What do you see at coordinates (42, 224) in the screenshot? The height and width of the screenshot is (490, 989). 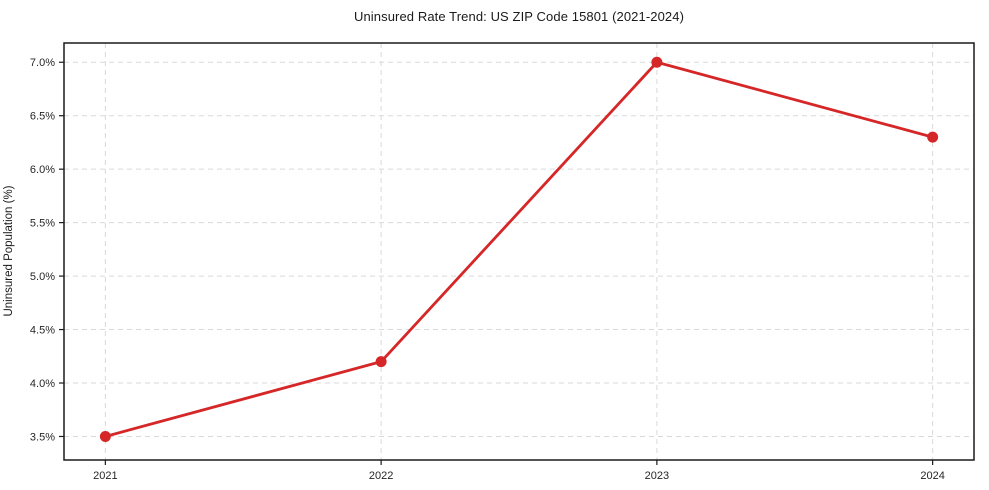 I see `y-tick-label: 5.5%` at bounding box center [42, 224].